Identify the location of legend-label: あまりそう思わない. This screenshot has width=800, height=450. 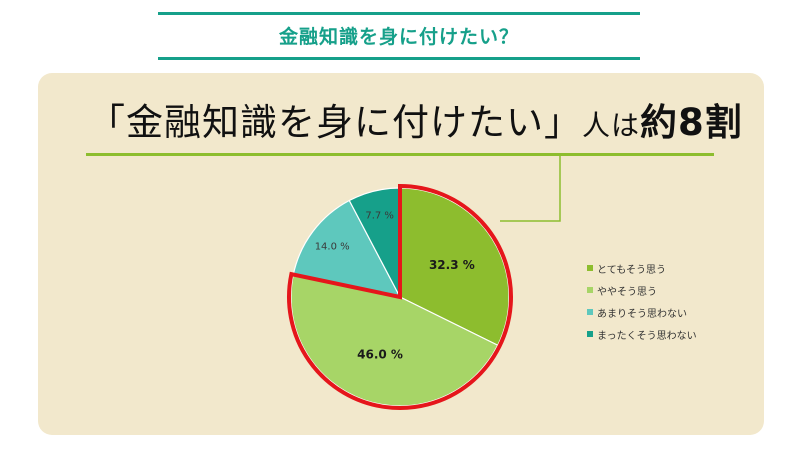
(642, 314).